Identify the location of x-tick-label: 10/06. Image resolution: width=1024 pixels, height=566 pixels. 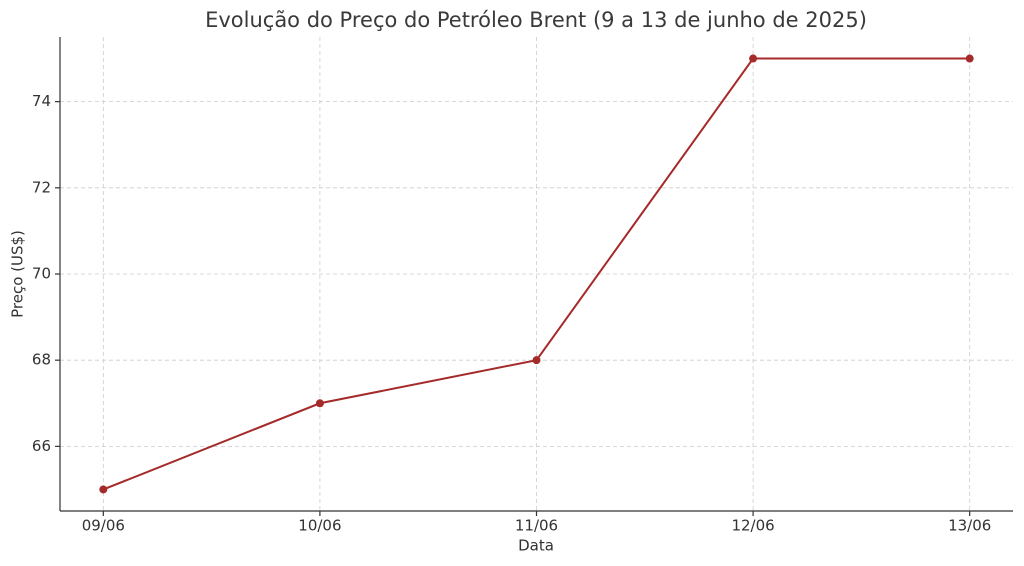
(319, 526).